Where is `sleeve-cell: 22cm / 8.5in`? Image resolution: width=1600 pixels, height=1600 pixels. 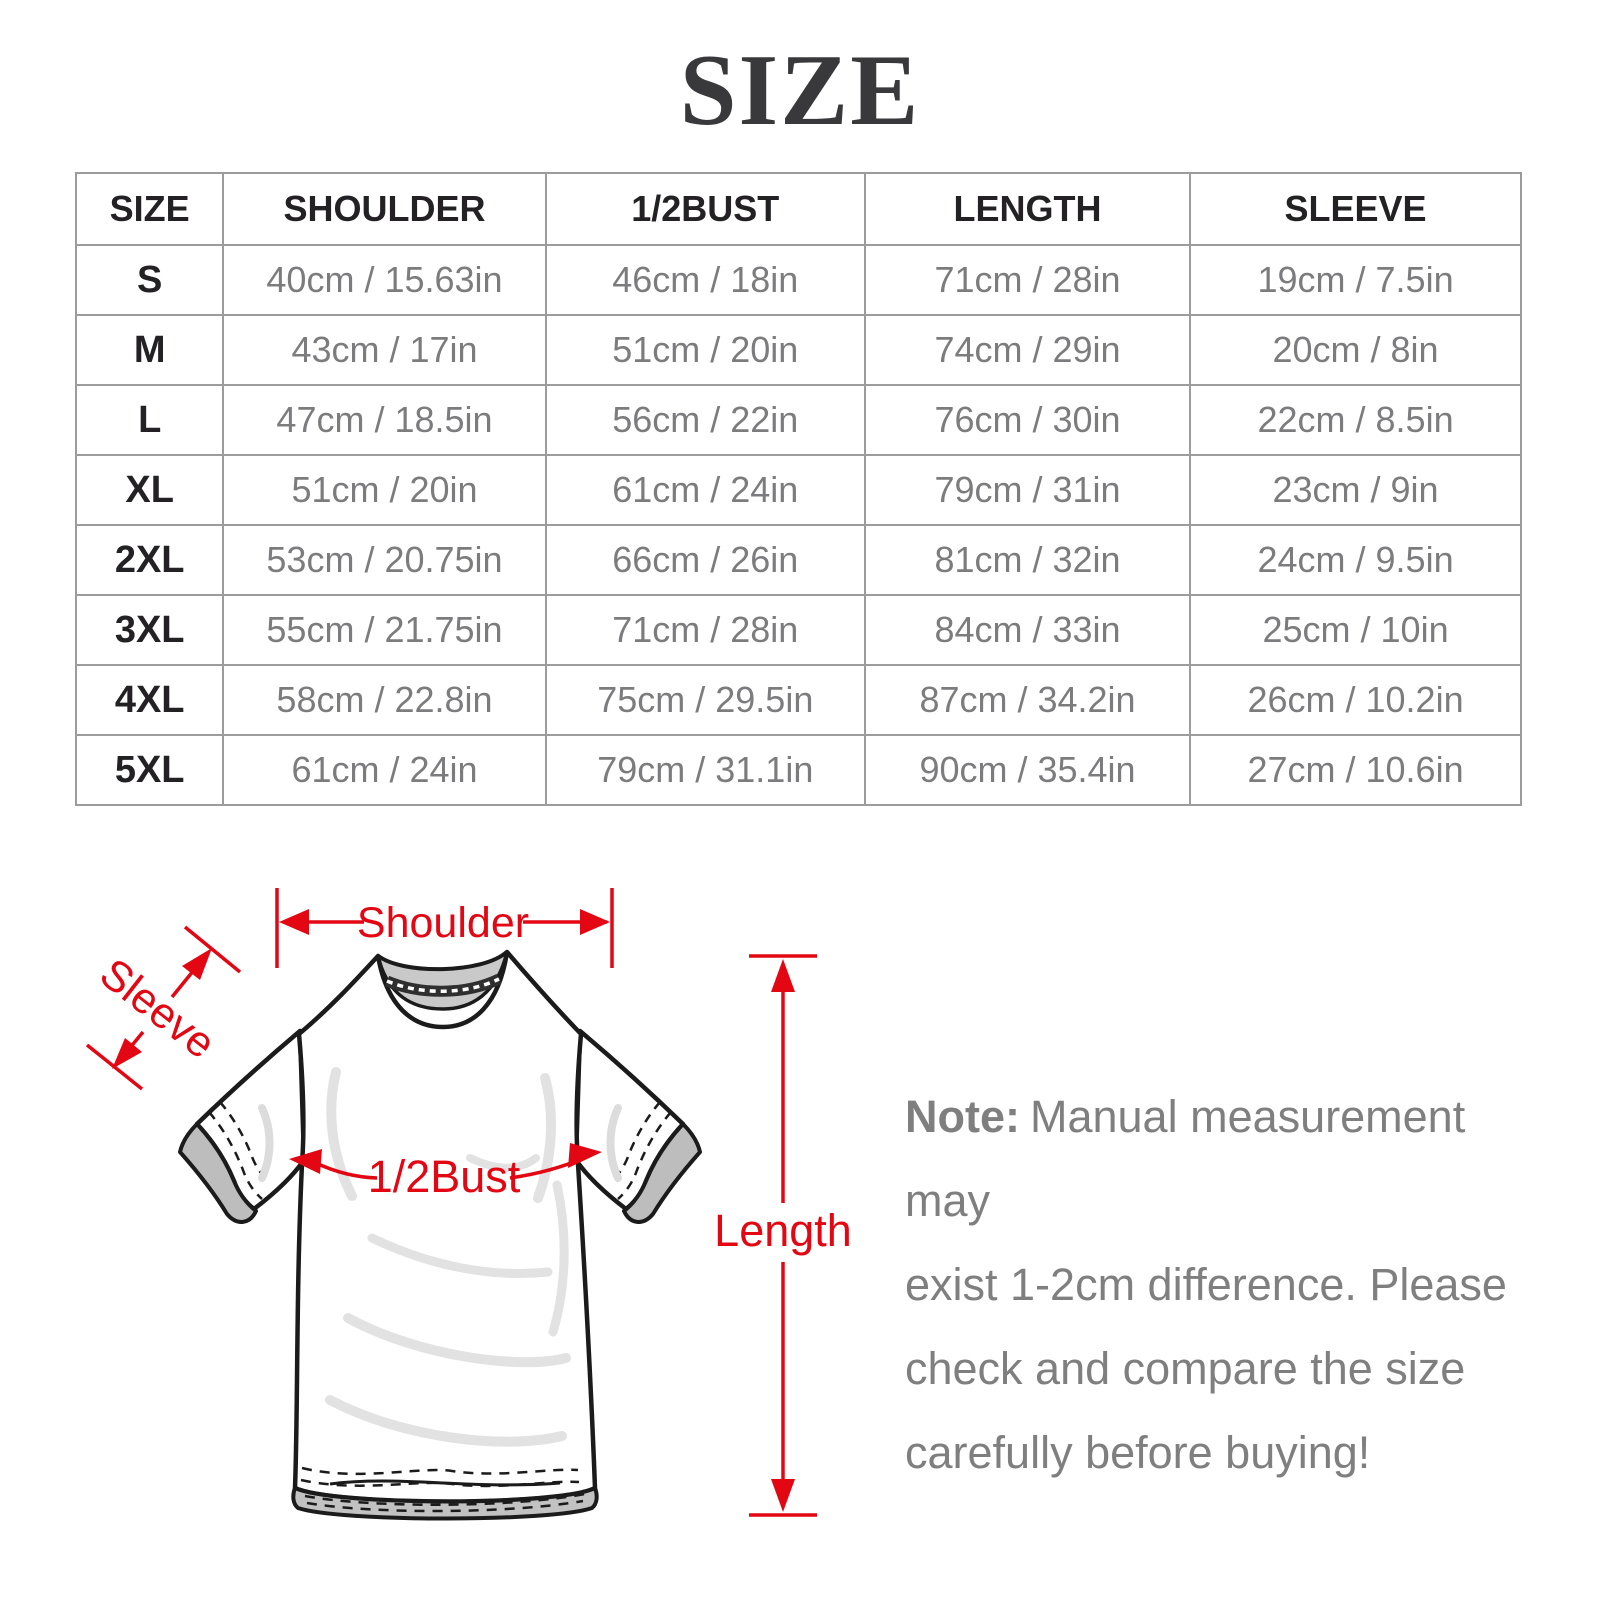
sleeve-cell: 22cm / 8.5in is located at coordinates (1355, 420).